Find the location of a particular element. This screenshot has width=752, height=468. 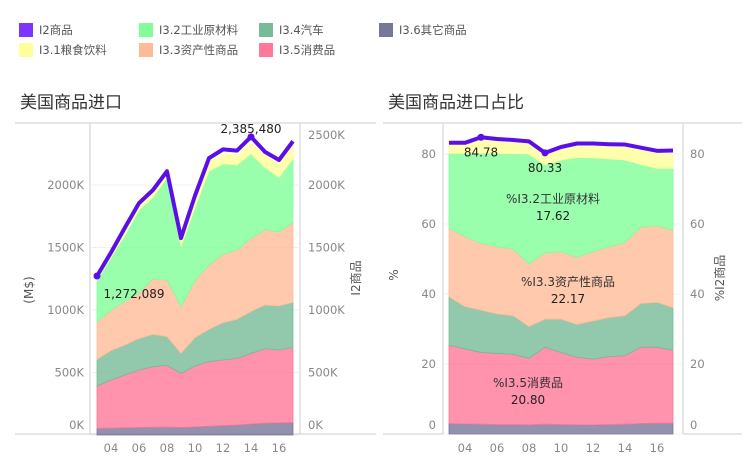

y-tick-label: 500K is located at coordinates (70, 373).